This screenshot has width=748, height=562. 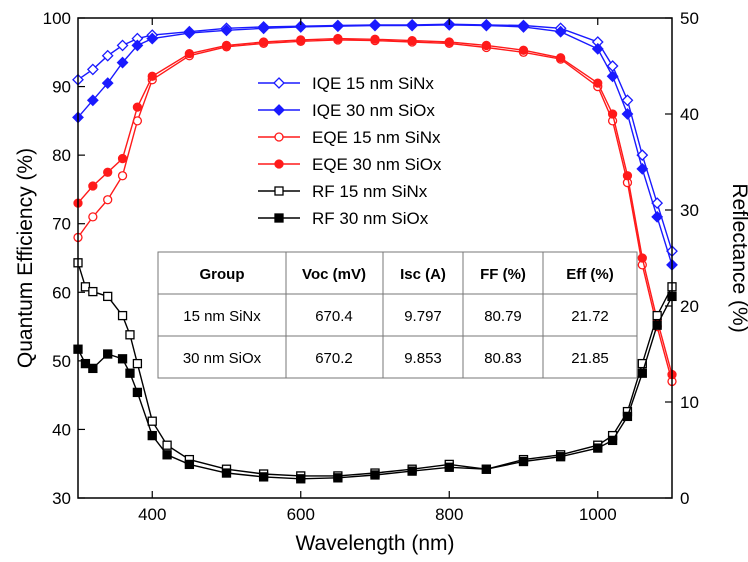 What do you see at coordinates (222, 274) in the screenshot?
I see `table-header-cell: Group` at bounding box center [222, 274].